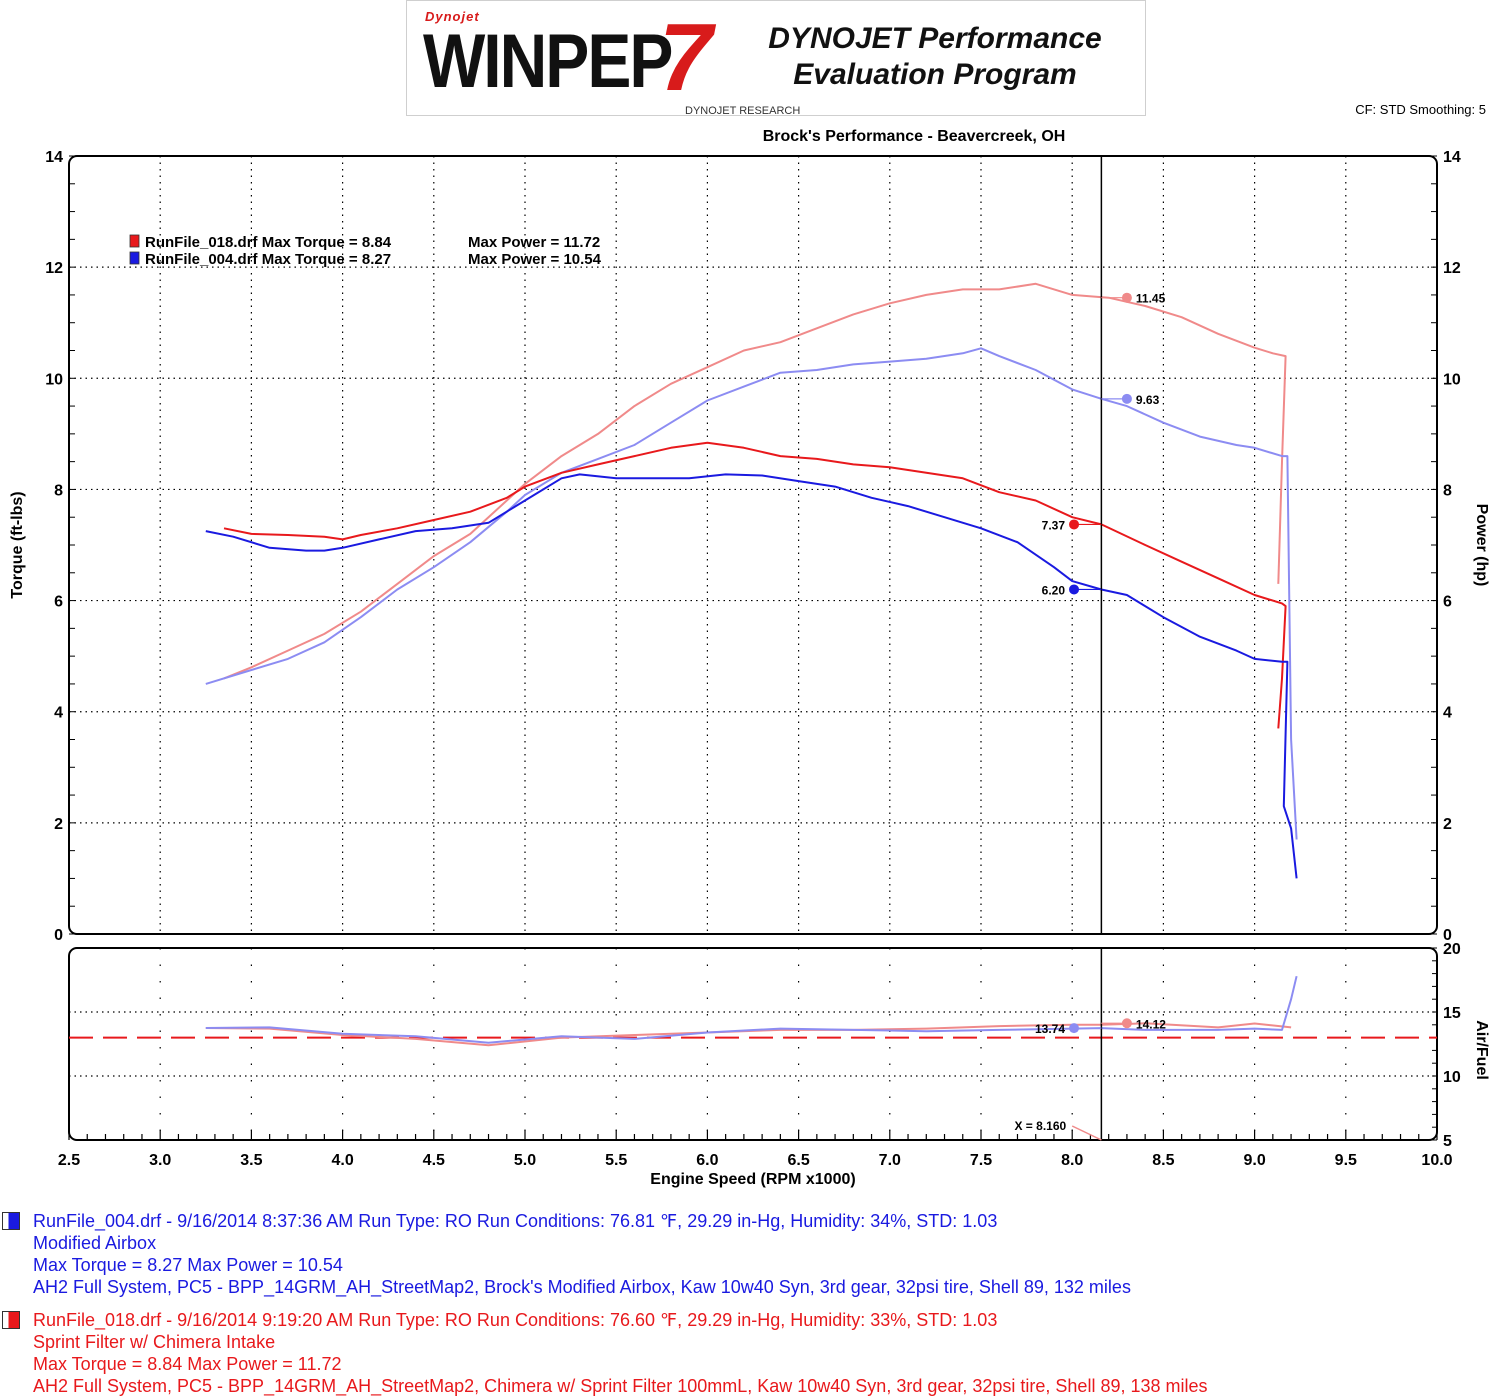  I want to click on cursor-label: X = 8.160, so click(1040, 1126).